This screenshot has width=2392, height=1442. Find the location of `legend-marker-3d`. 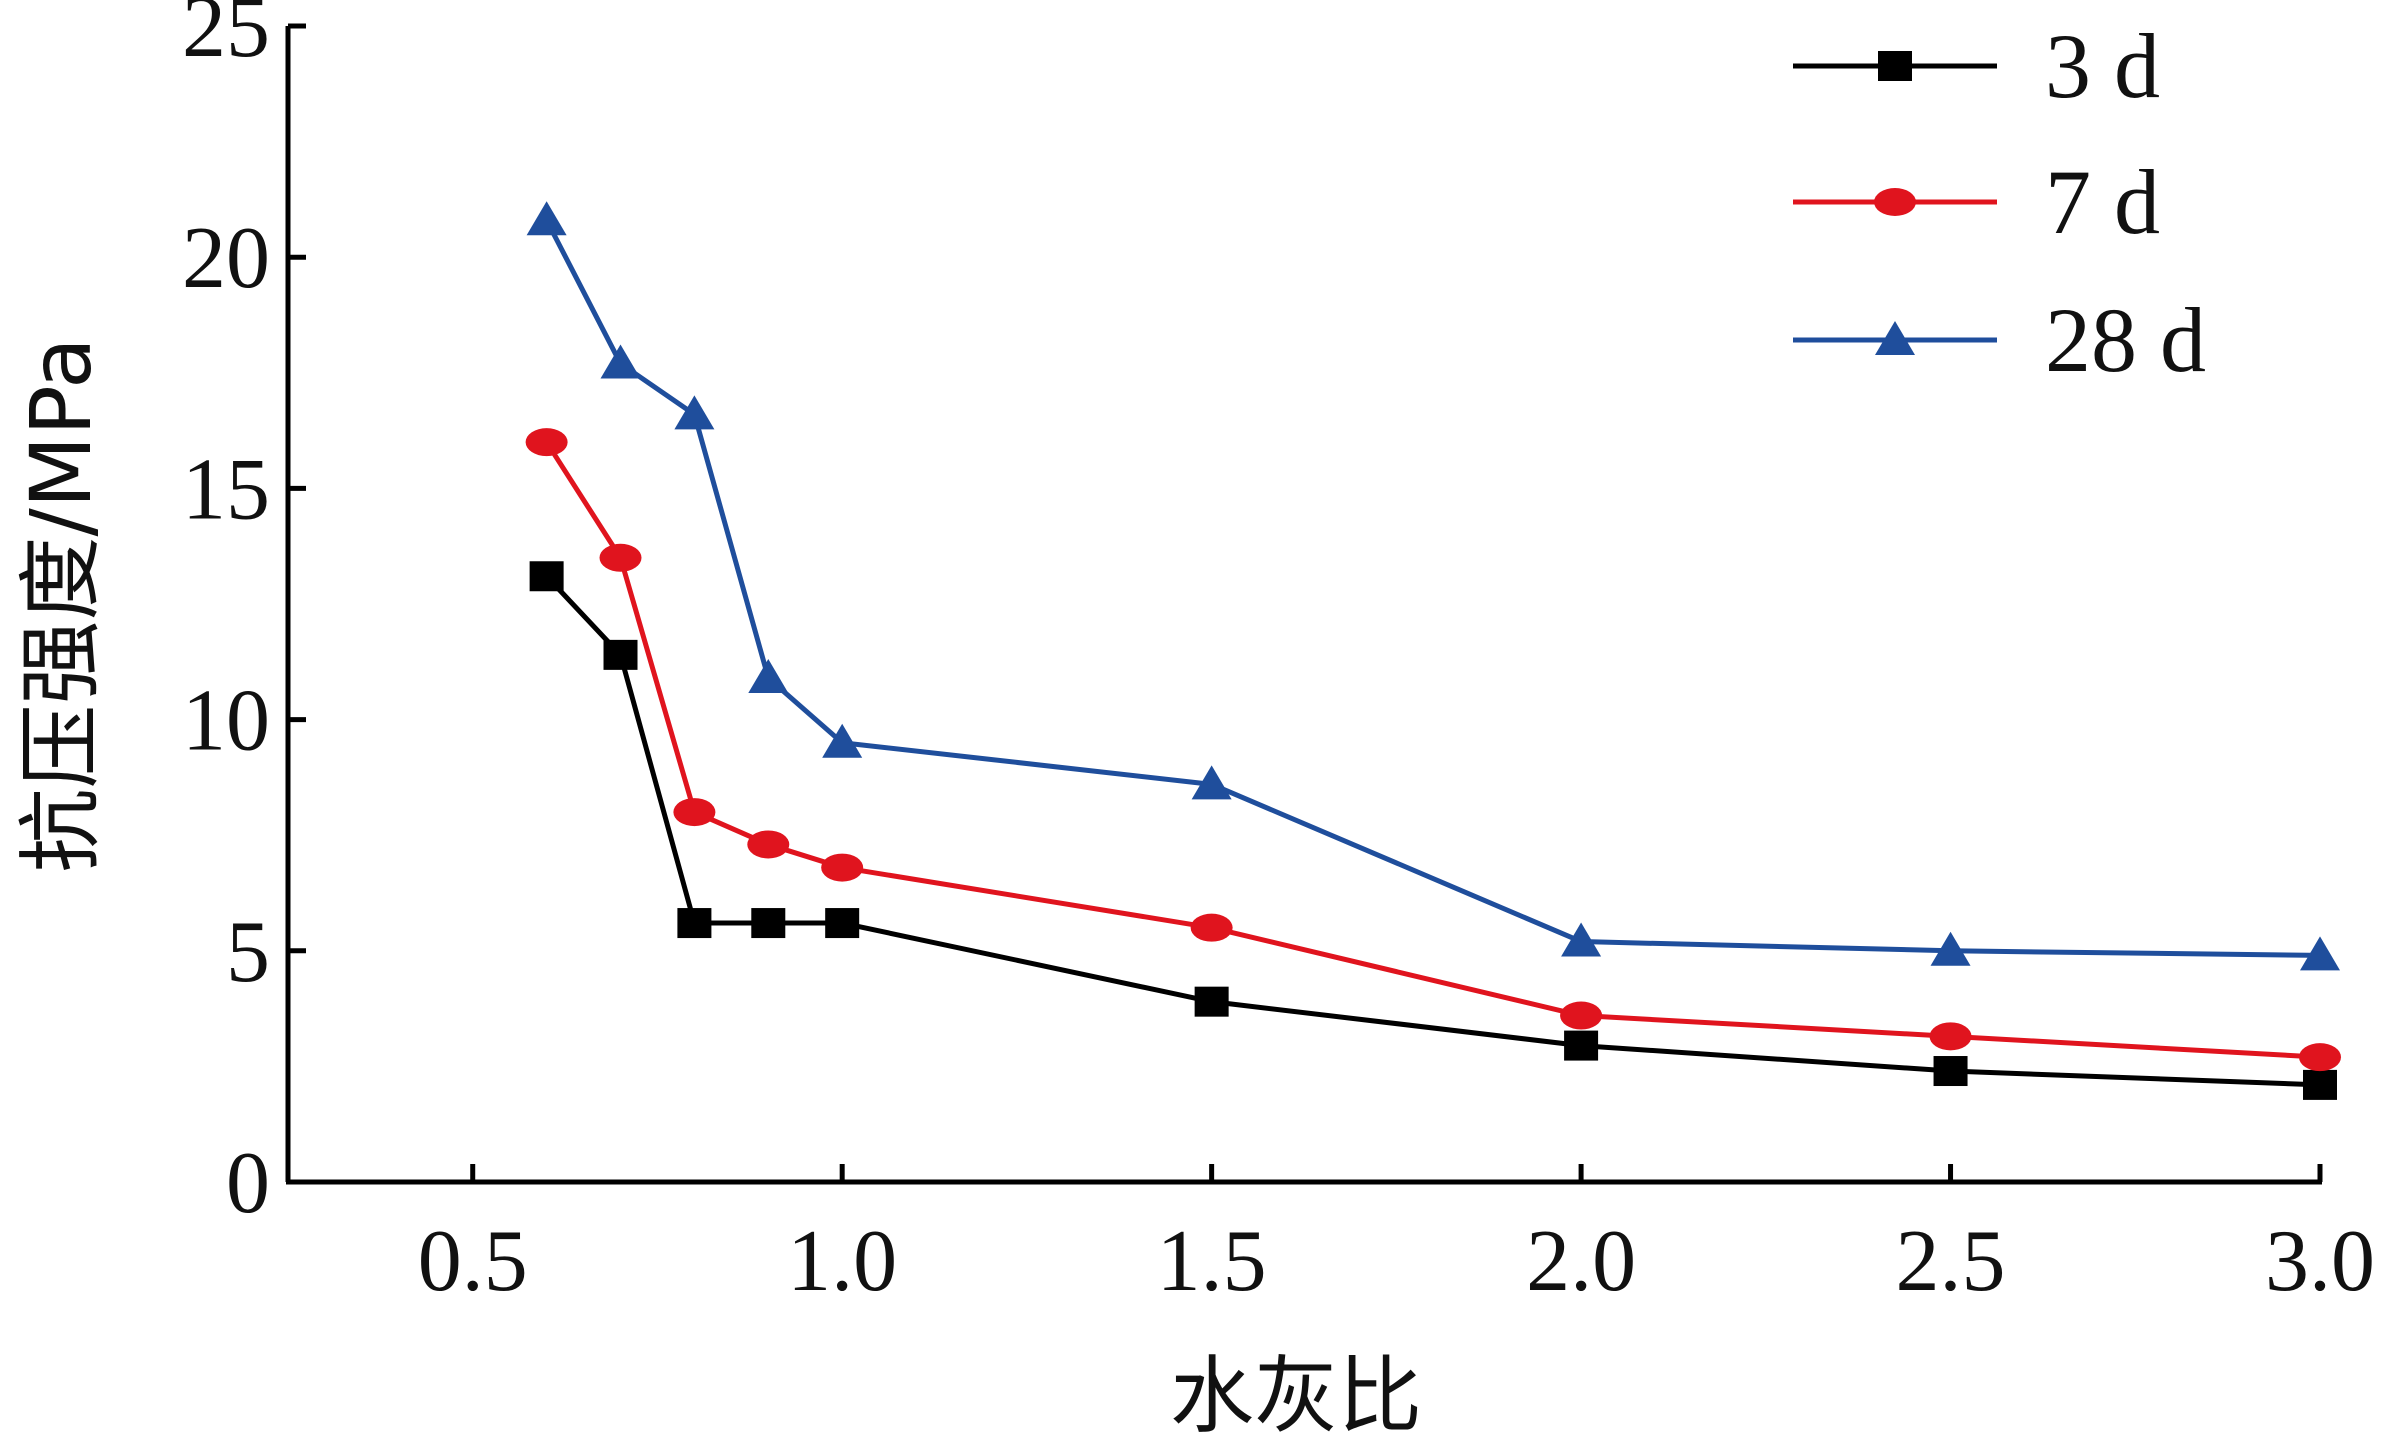

legend-marker-3d is located at coordinates (1895, 66).